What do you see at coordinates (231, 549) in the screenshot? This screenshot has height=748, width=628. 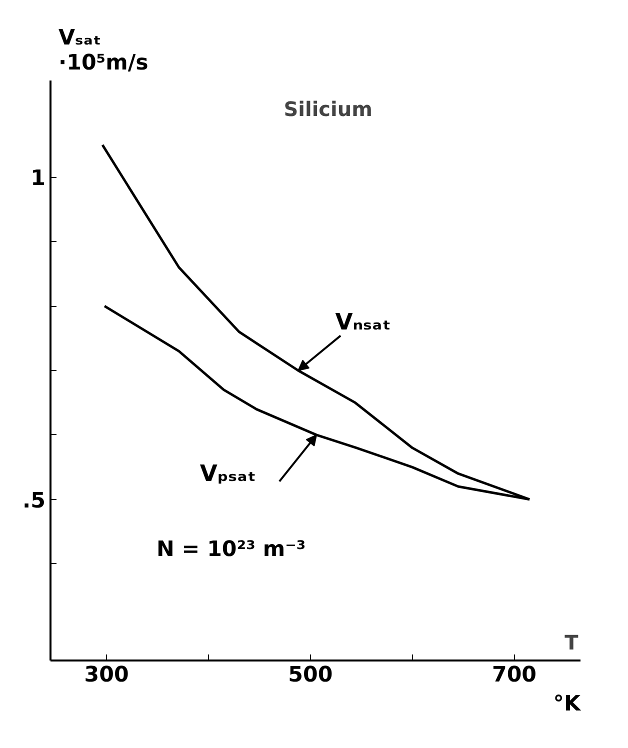 I see `annotation: N = 10²³ m⁻³` at bounding box center [231, 549].